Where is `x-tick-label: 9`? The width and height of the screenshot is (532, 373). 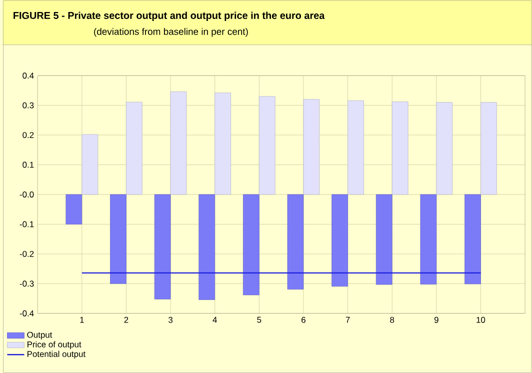
x-tick-label: 9 is located at coordinates (436, 319).